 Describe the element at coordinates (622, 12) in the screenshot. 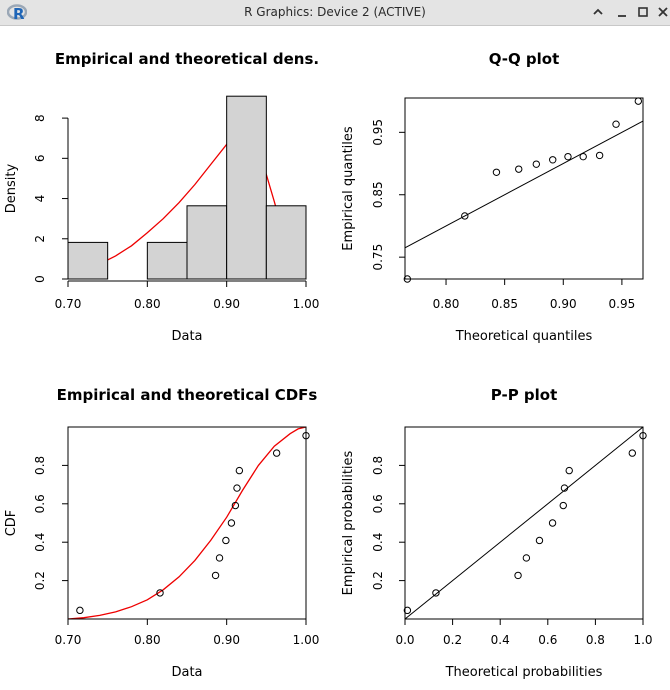

I see `minimize-icon` at that location.